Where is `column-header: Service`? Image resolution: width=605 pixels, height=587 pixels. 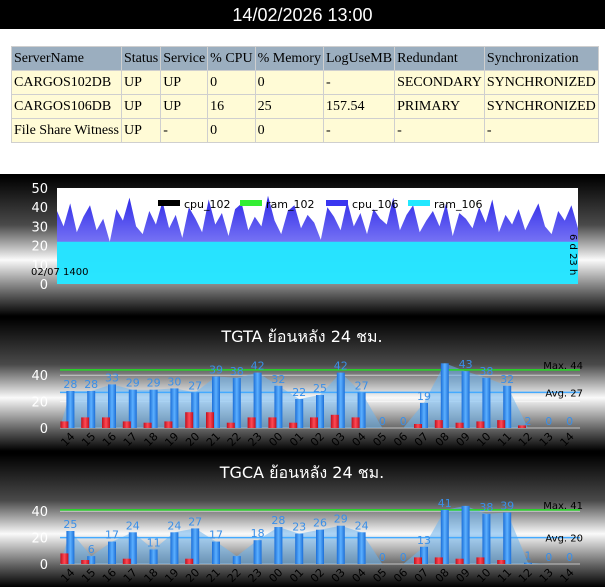
column-header: Service is located at coordinates (184, 58).